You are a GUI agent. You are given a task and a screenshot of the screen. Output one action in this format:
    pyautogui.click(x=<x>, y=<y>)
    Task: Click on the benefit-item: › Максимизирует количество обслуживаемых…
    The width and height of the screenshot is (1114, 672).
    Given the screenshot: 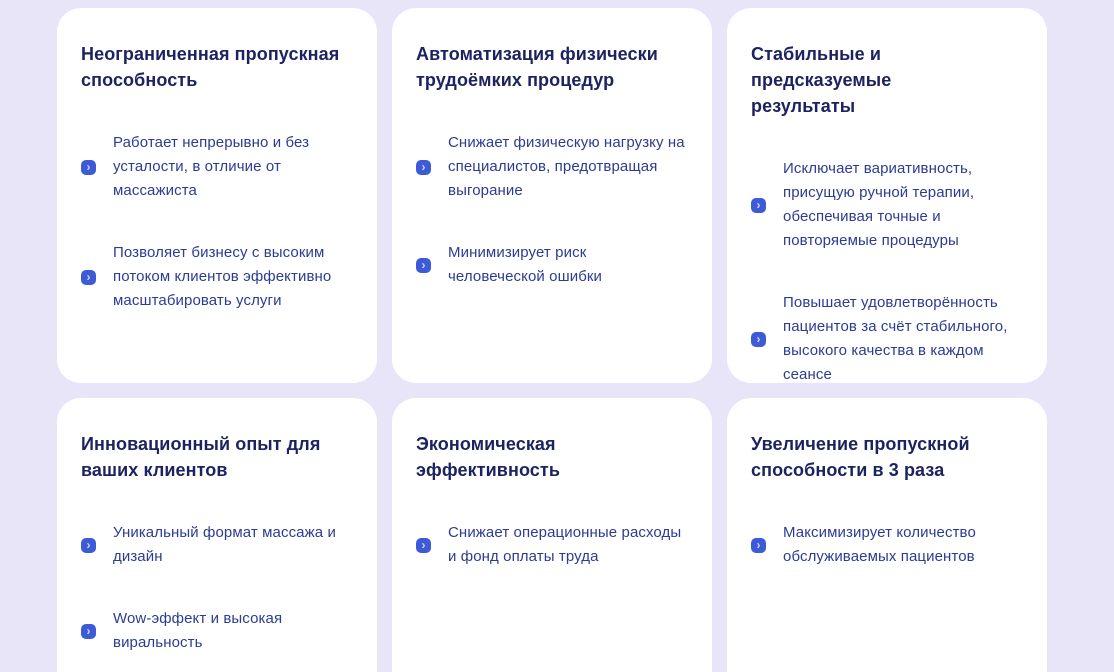 What is the action you would take?
    pyautogui.click(x=887, y=545)
    